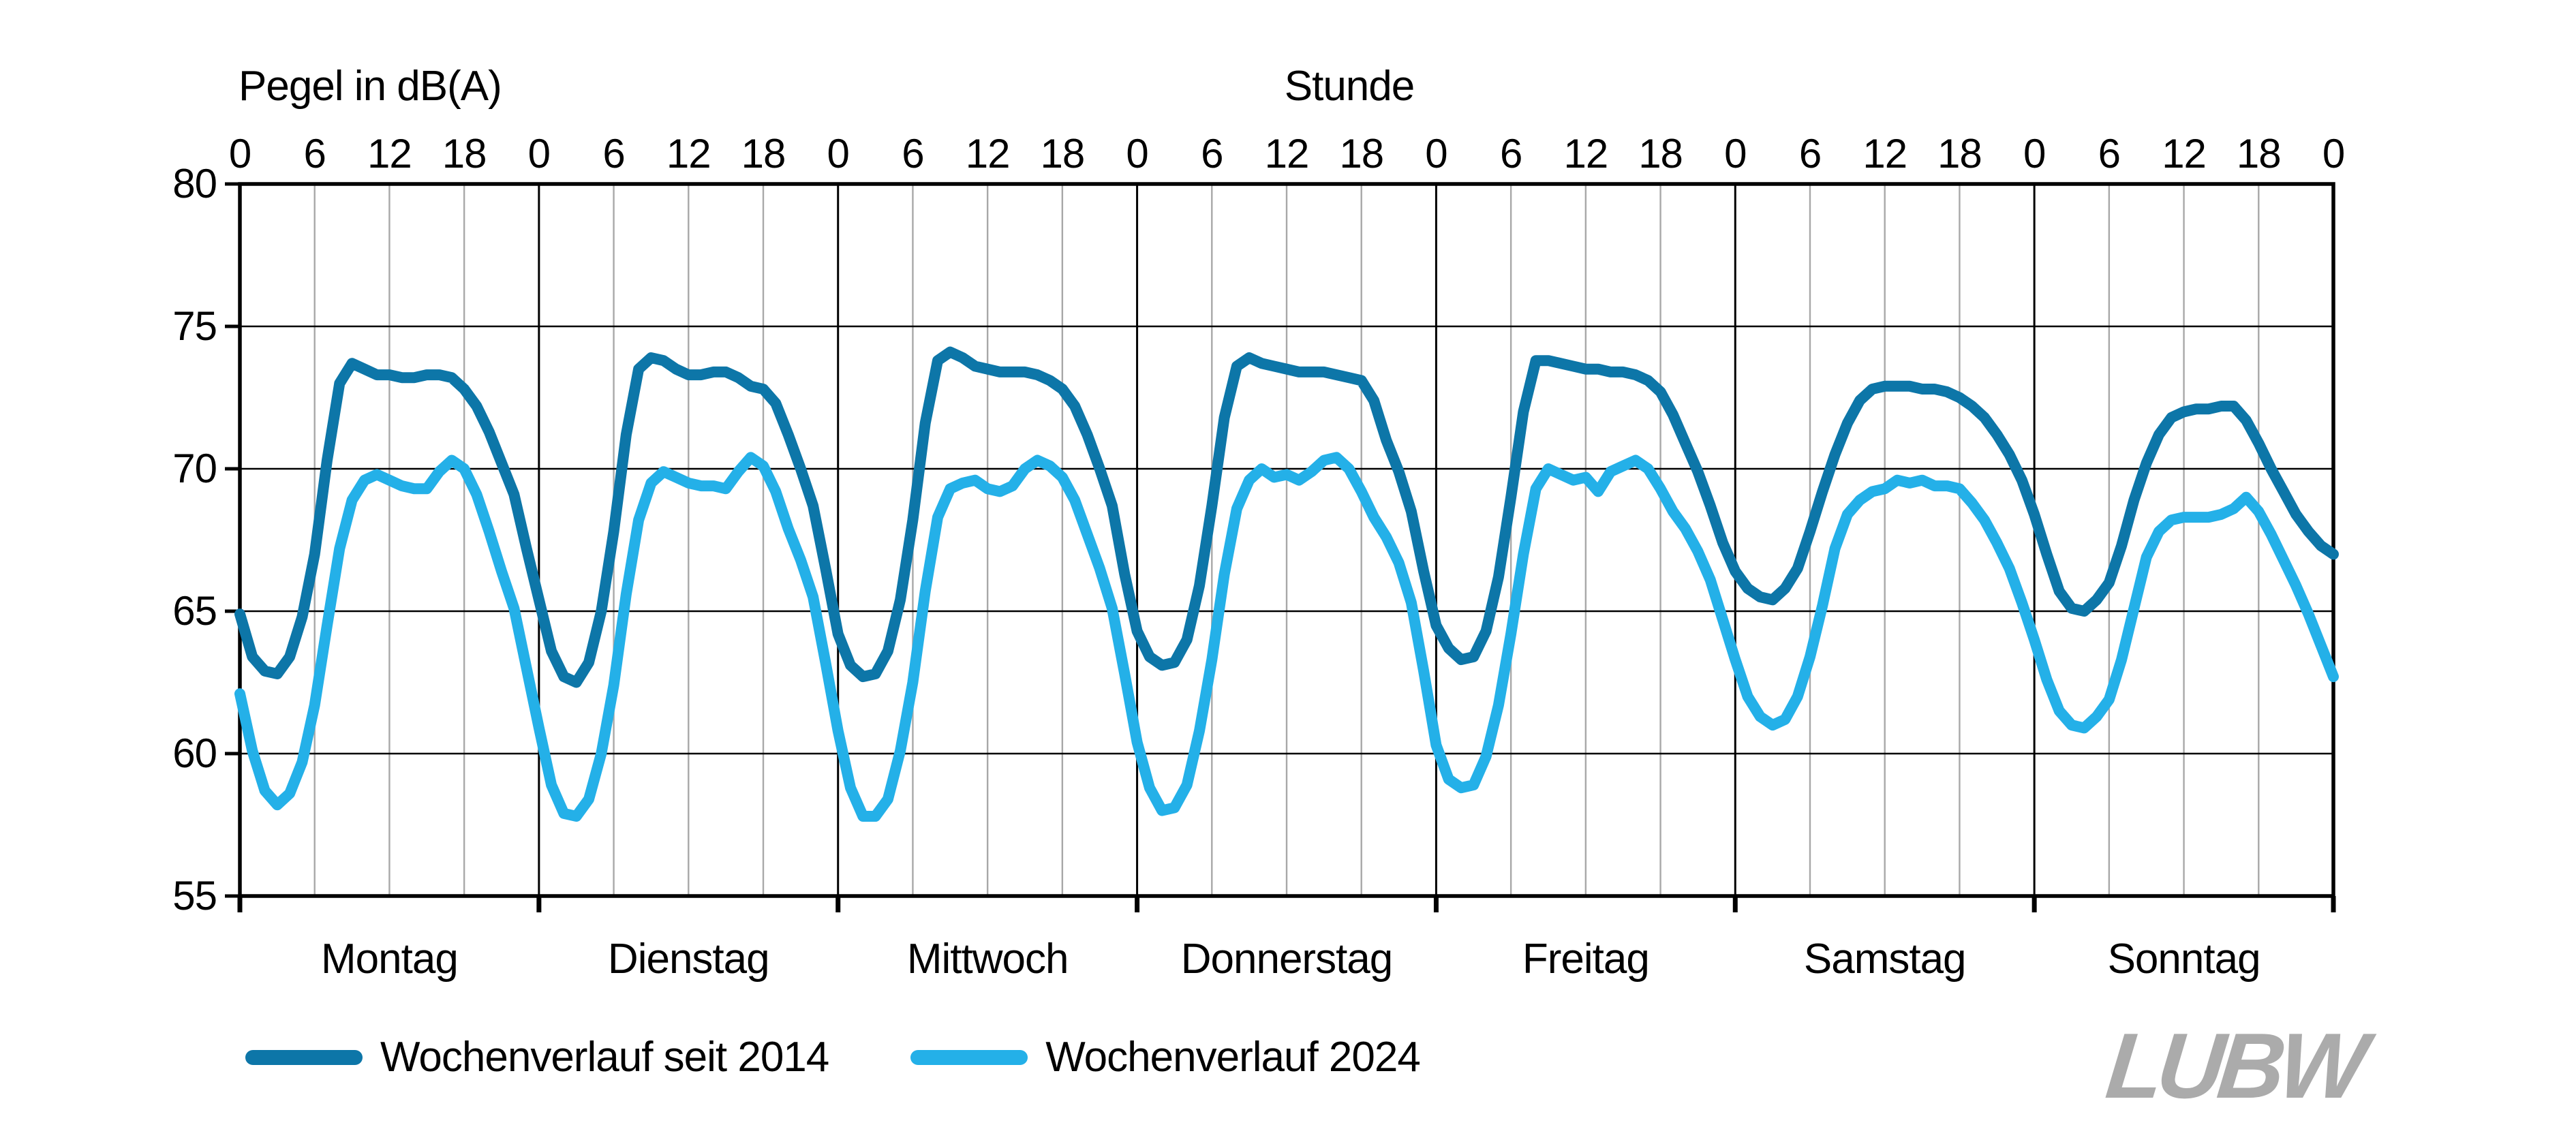 The width and height of the screenshot is (2576, 1127). Describe the element at coordinates (987, 959) in the screenshot. I see `day-label-mittwoch: Mittwoch` at that location.